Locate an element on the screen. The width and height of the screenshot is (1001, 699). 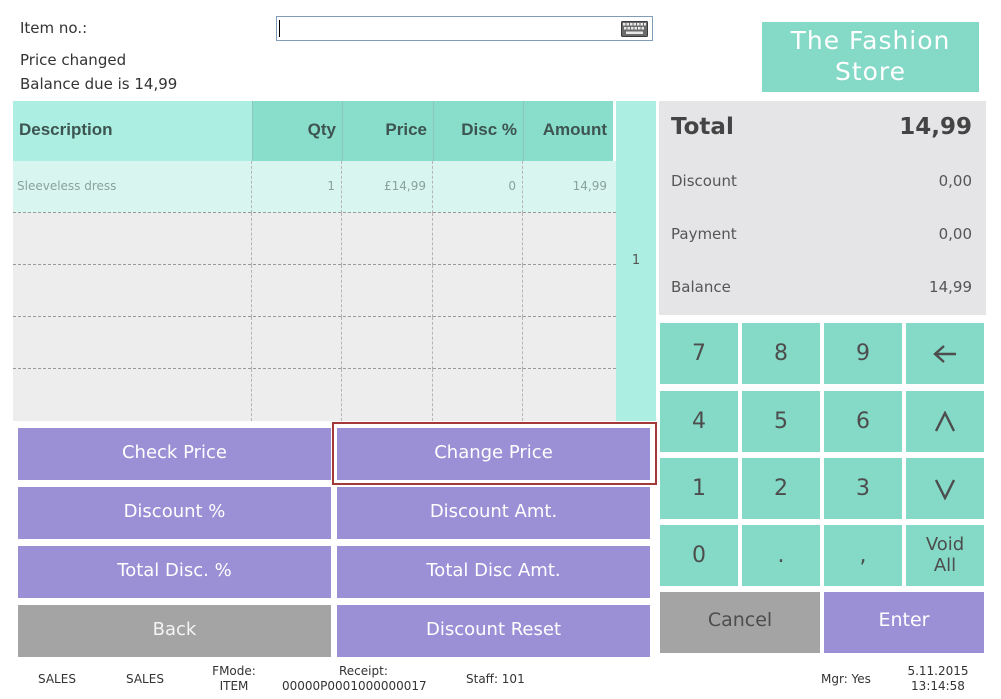
key-8: 8 is located at coordinates (781, 353).